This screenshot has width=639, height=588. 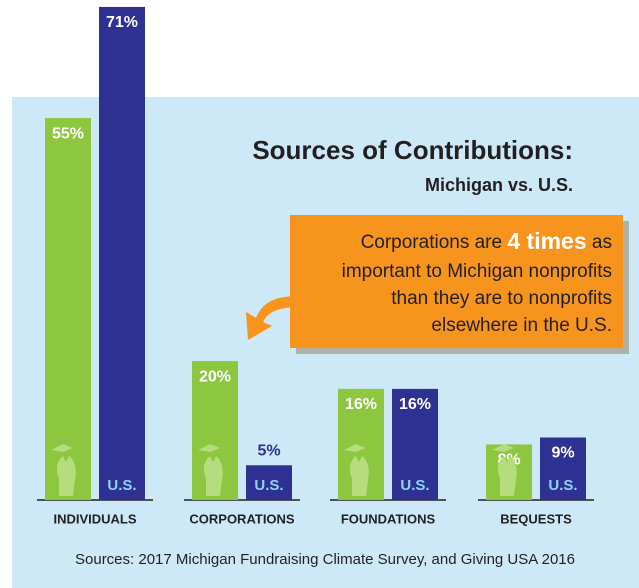 I want to click on annotation-line: important to Michigan nonprofits, so click(x=477, y=271).